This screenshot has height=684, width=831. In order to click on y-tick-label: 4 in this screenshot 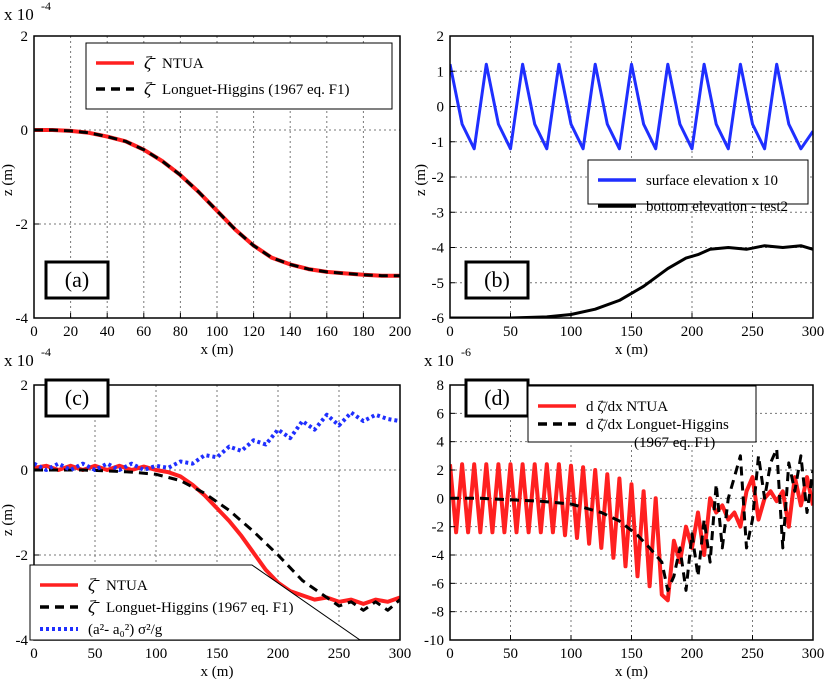, I will do `click(441, 443)`.